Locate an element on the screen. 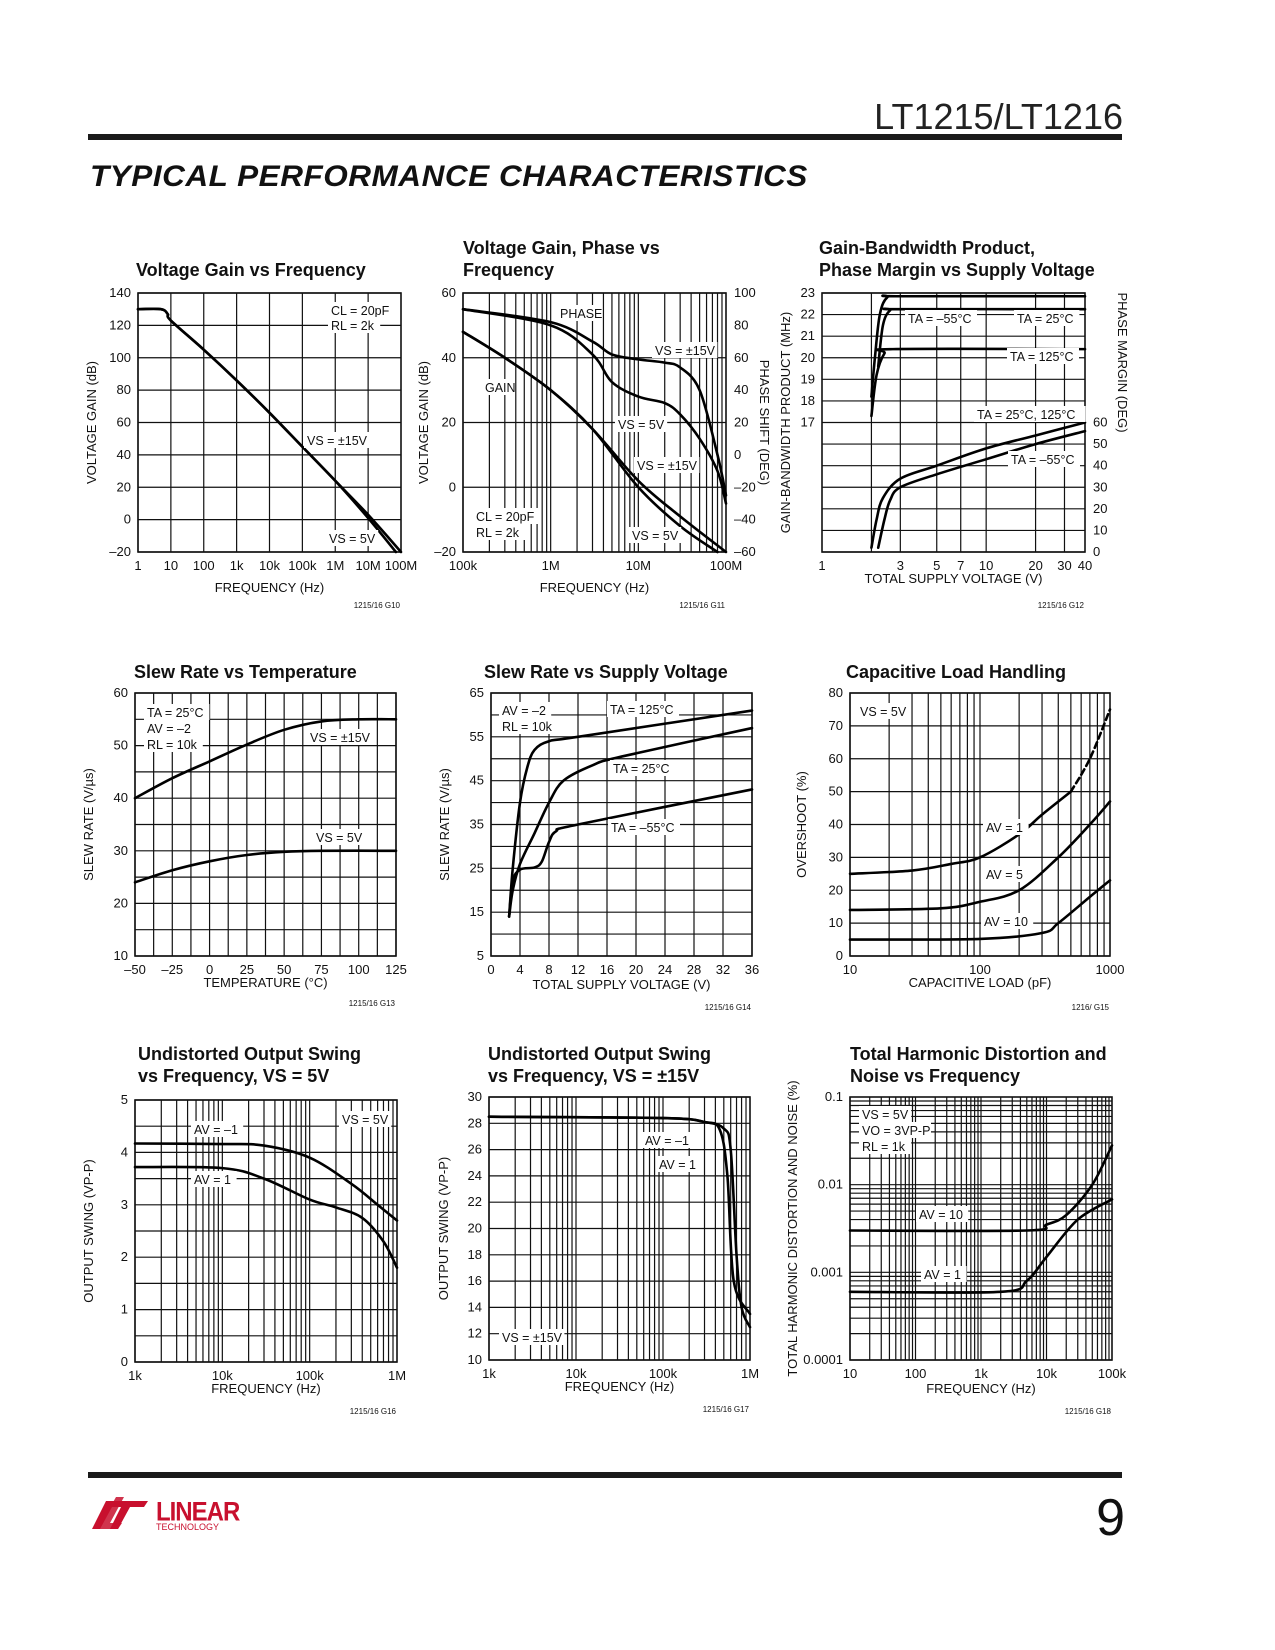 The height and width of the screenshot is (1650, 1275). y-tick-label: 60 is located at coordinates (121, 692).